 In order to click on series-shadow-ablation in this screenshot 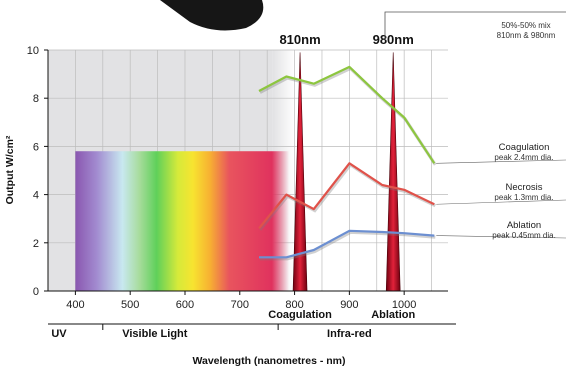, I will do `click(348, 245)`.